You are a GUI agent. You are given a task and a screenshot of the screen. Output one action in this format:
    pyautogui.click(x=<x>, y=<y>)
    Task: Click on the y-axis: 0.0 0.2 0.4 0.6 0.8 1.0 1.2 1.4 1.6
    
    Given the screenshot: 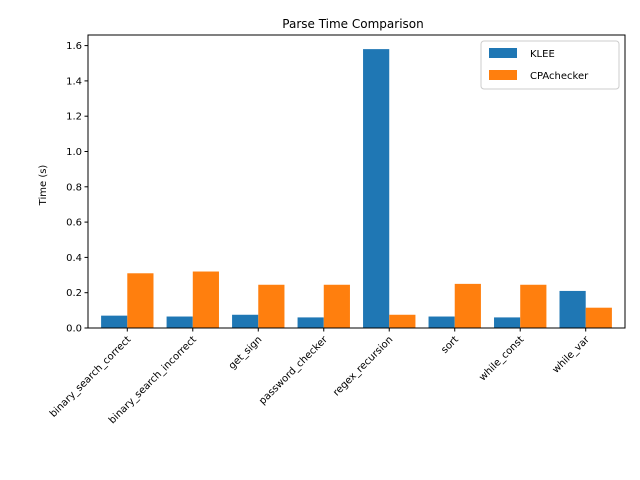 What is the action you would take?
    pyautogui.click(x=77, y=188)
    